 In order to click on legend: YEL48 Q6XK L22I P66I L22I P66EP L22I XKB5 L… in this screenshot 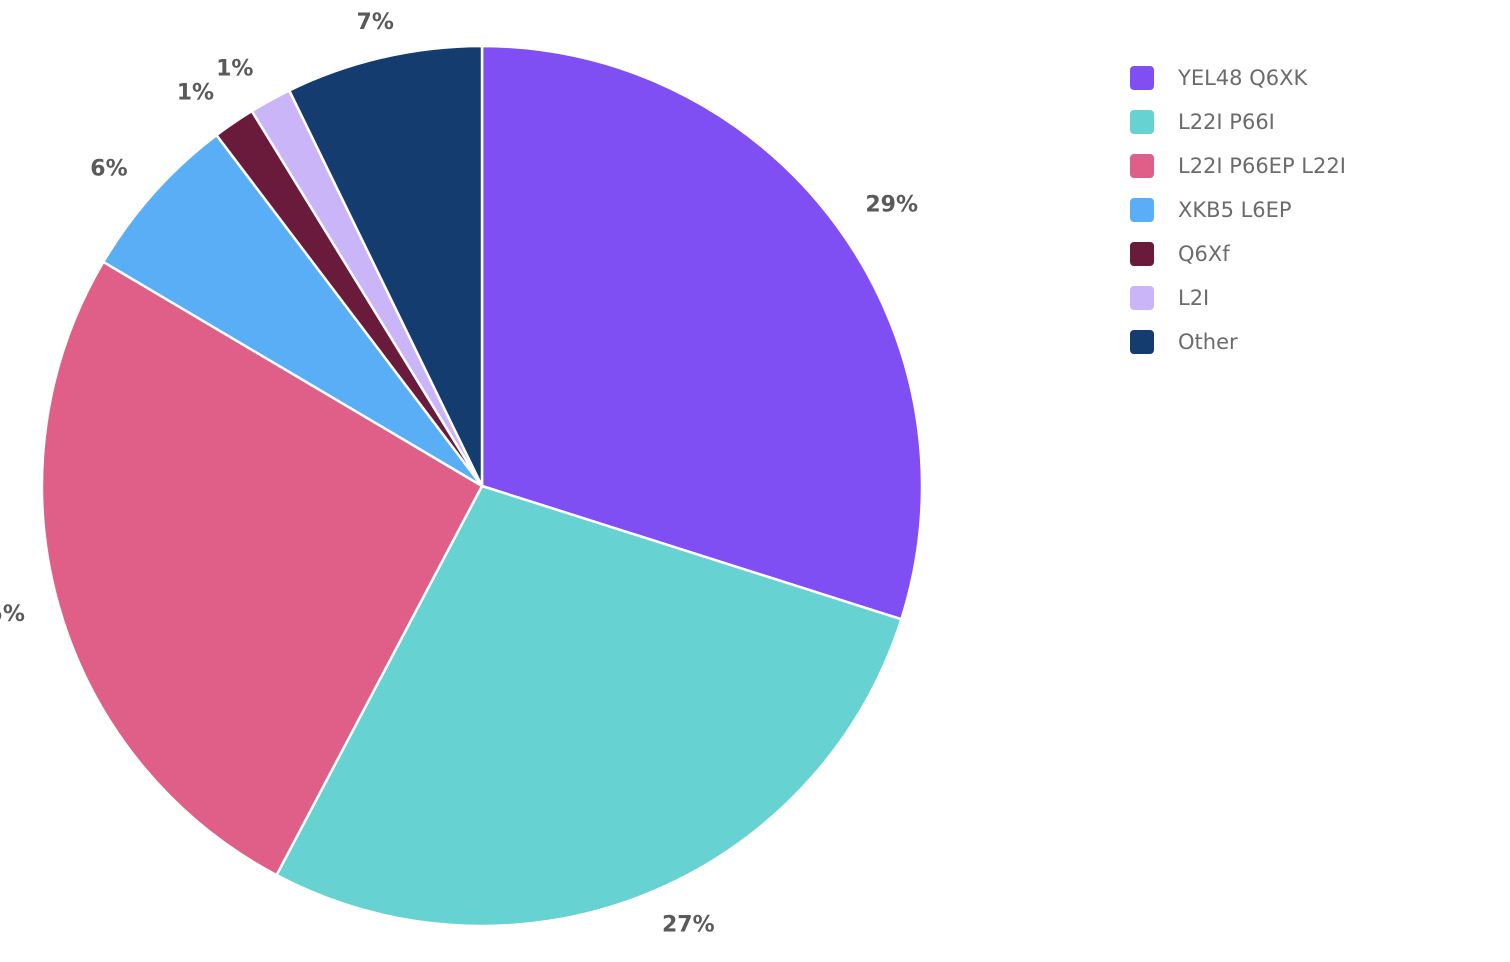, I will do `click(1310, 210)`.